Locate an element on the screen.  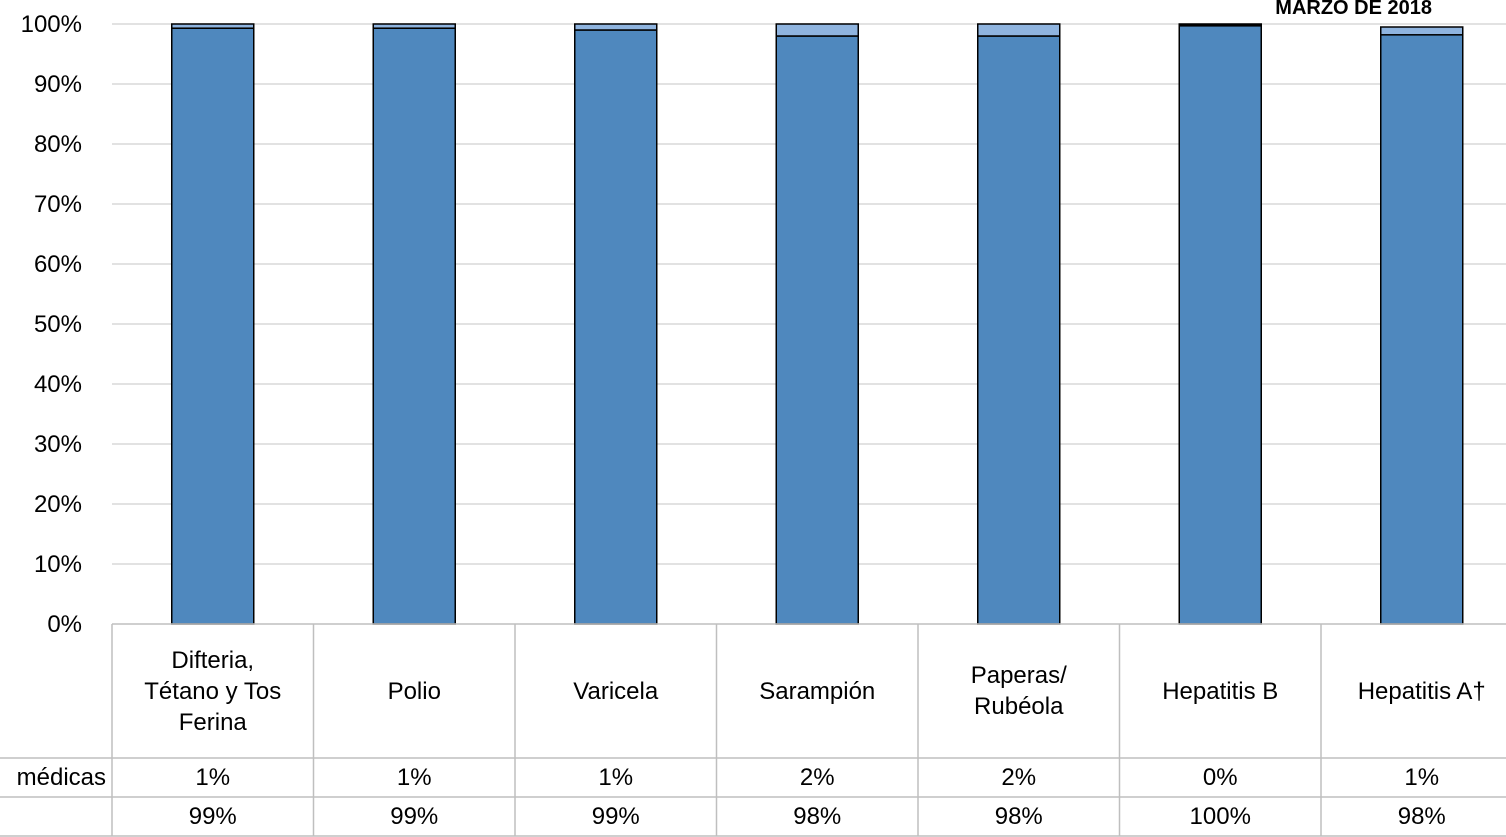
table-cell: 100% is located at coordinates (1220, 816).